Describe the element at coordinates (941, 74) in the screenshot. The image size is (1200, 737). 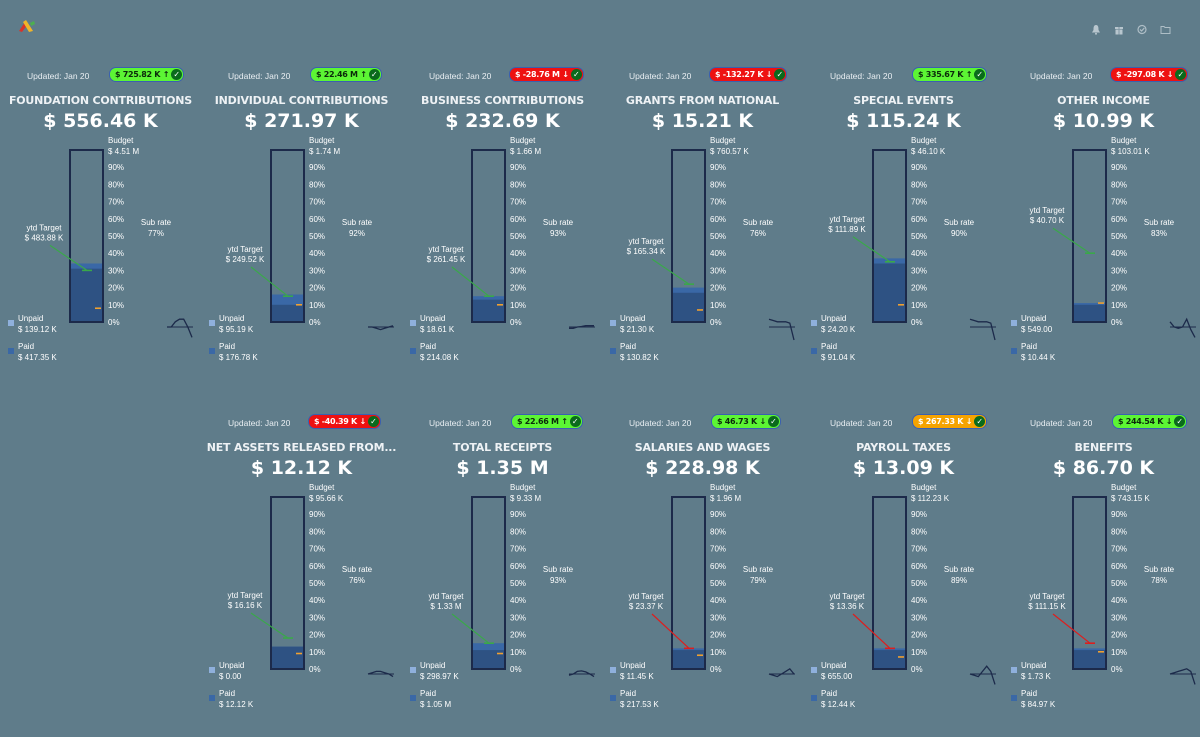
I see `variance-value: $ 335.67 K` at that location.